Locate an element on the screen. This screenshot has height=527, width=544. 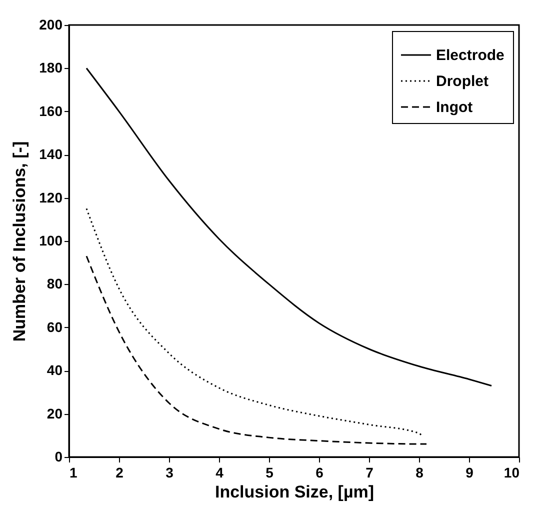
legend-label: Electrode is located at coordinates (470, 55).